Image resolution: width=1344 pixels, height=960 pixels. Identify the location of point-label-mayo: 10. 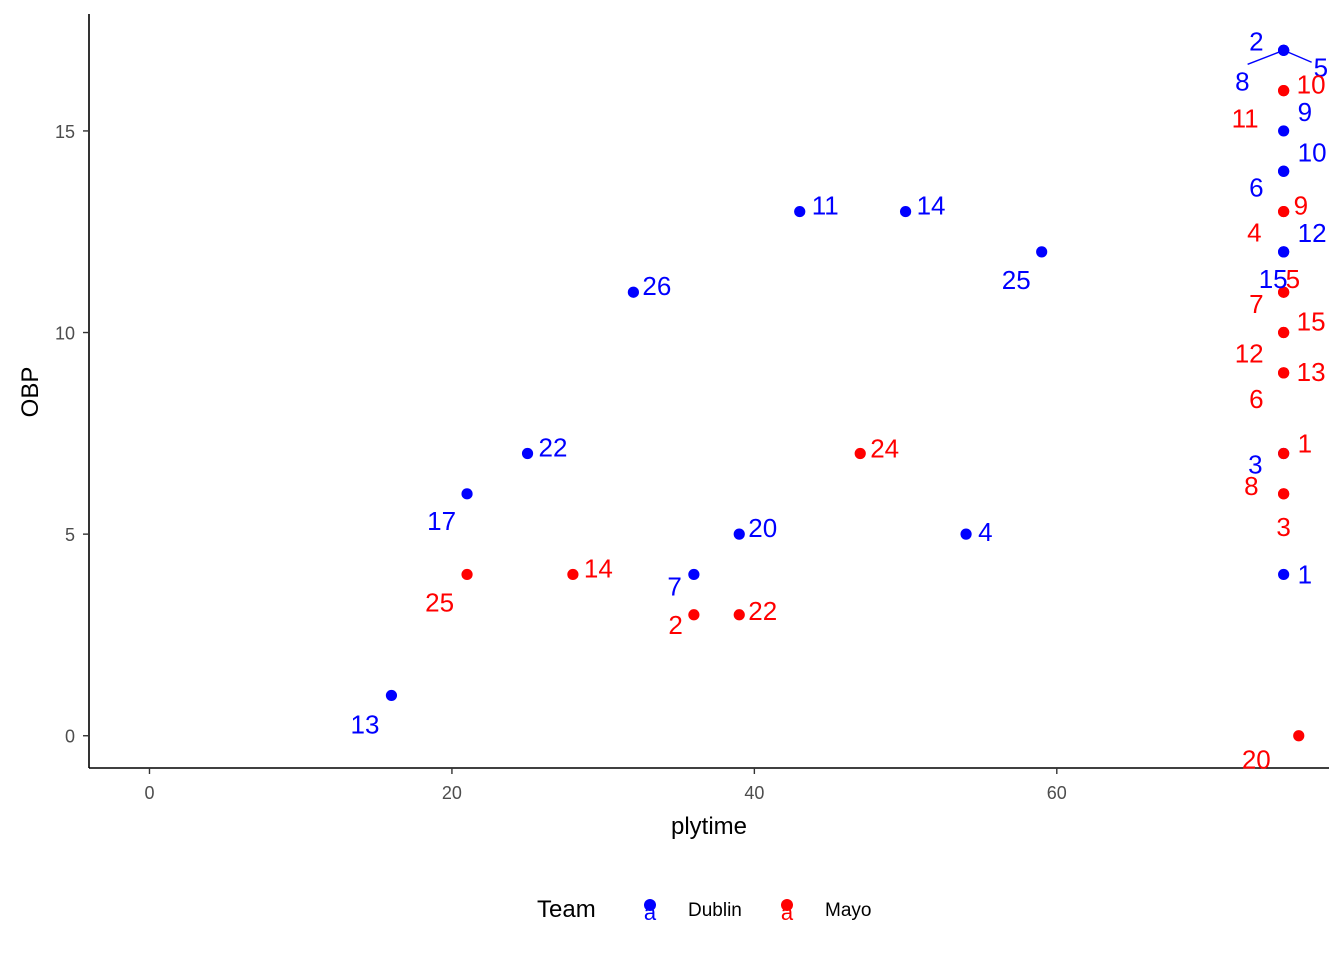
(1311, 85).